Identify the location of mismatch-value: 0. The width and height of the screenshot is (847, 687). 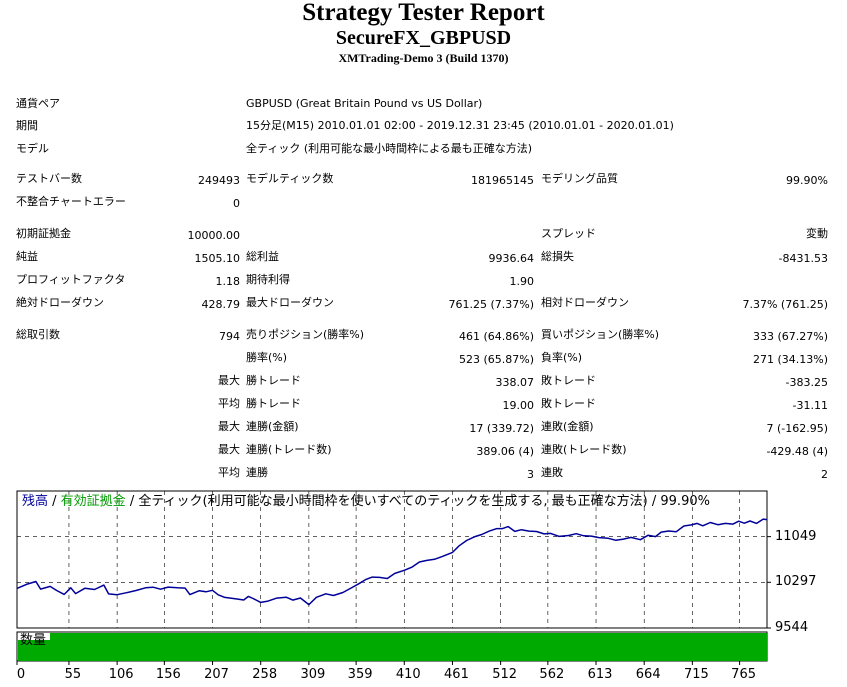
(236, 203).